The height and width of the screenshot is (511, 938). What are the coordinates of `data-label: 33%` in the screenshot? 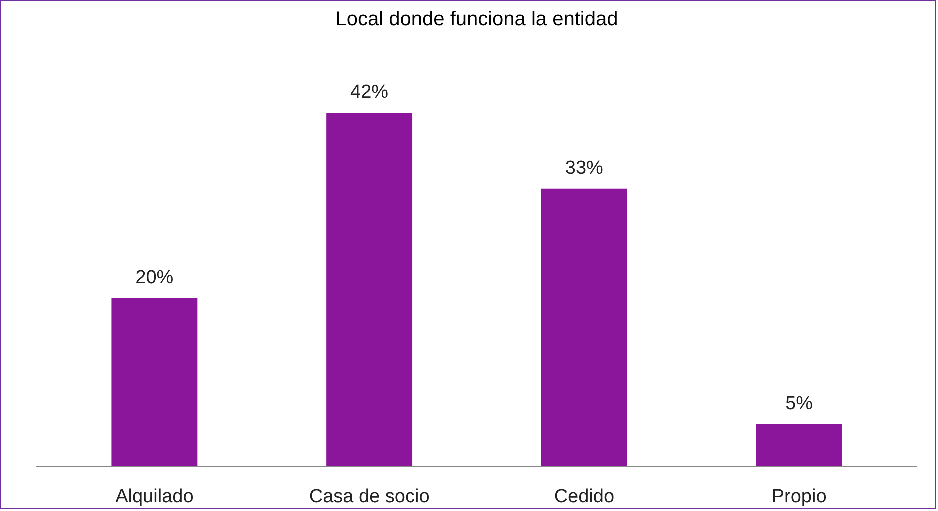 It's located at (584, 168).